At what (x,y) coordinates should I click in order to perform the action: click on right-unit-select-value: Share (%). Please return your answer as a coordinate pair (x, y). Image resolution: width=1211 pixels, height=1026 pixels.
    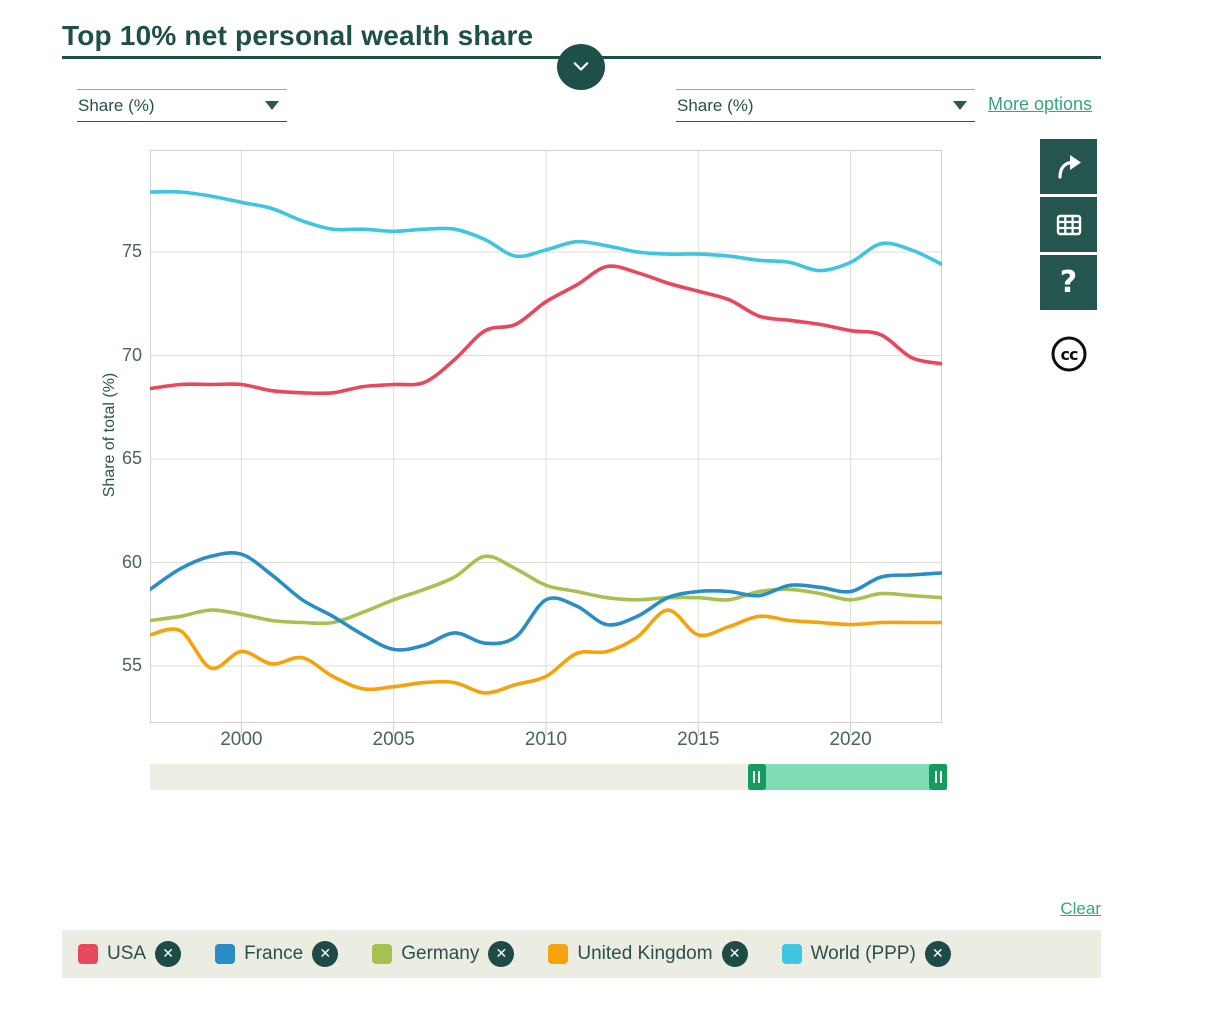
    Looking at the image, I should click on (715, 105).